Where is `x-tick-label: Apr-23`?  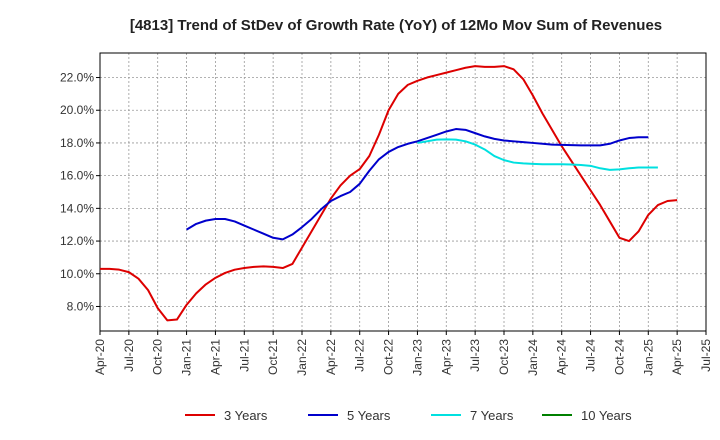
x-tick-label: Apr-23 is located at coordinates (446, 357).